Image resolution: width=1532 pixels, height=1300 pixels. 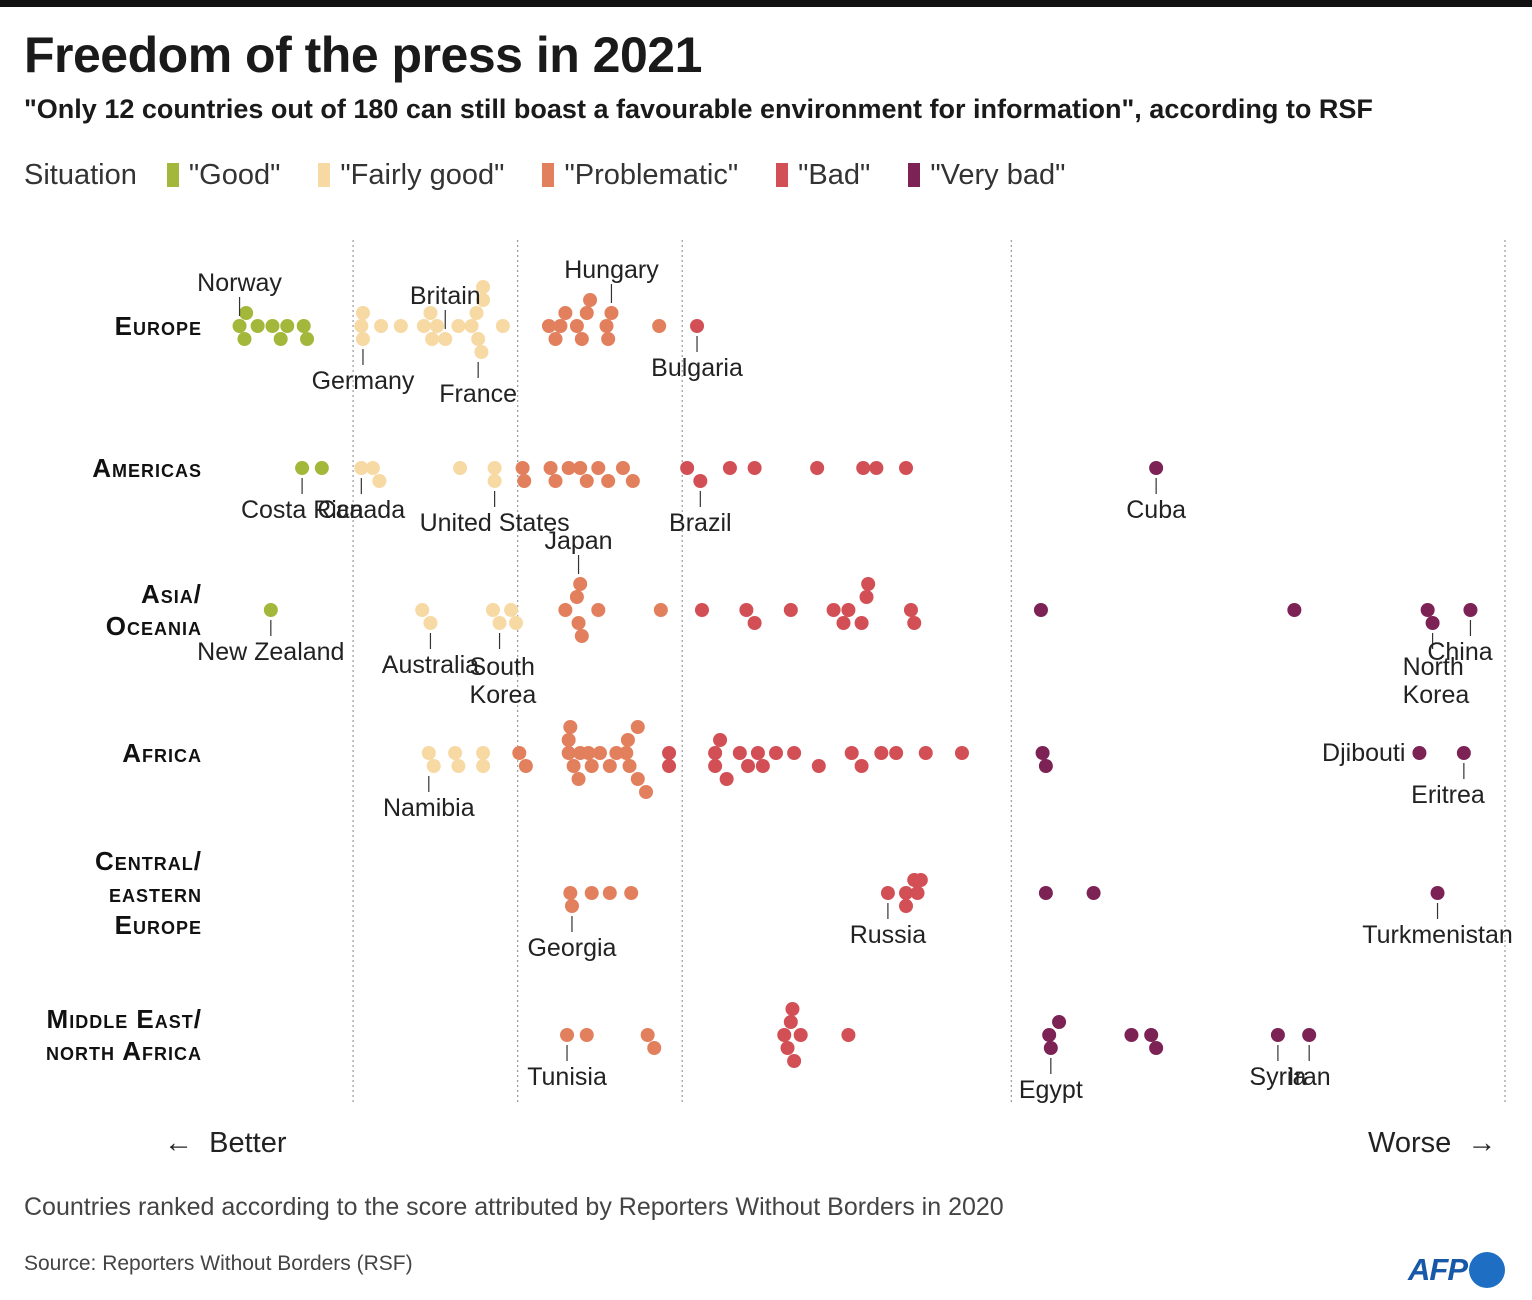 What do you see at coordinates (148, 861) in the screenshot?
I see `region-label: Central/` at bounding box center [148, 861].